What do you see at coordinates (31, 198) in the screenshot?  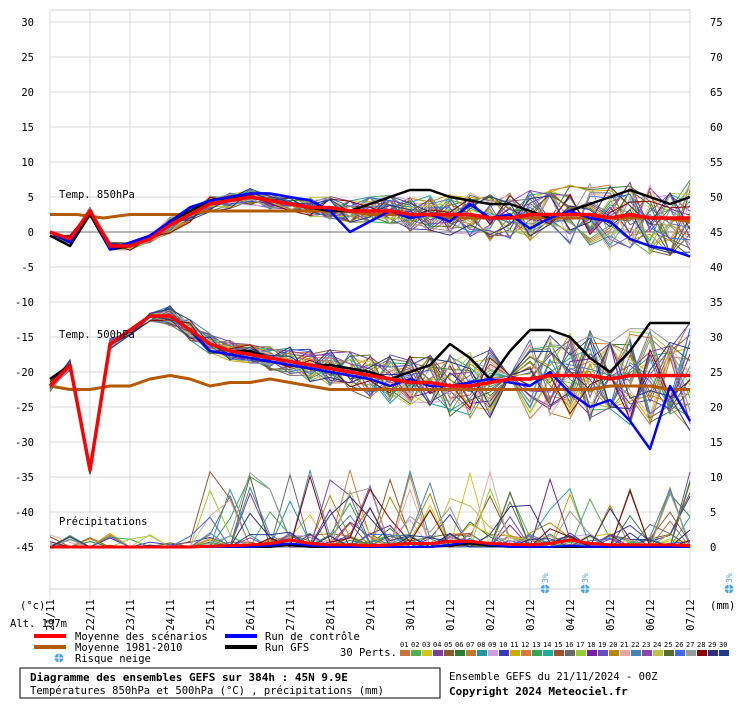 I see `left-tick-label: 5` at bounding box center [31, 198].